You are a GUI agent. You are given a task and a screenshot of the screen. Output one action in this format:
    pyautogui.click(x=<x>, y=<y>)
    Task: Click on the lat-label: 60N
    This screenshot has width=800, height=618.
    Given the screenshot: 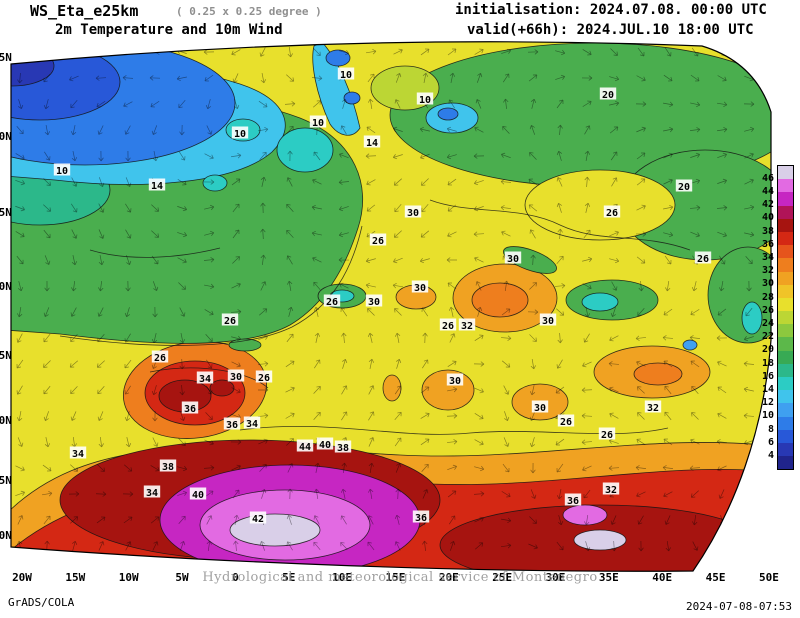 What is the action you would take?
    pyautogui.click(x=6, y=136)
    